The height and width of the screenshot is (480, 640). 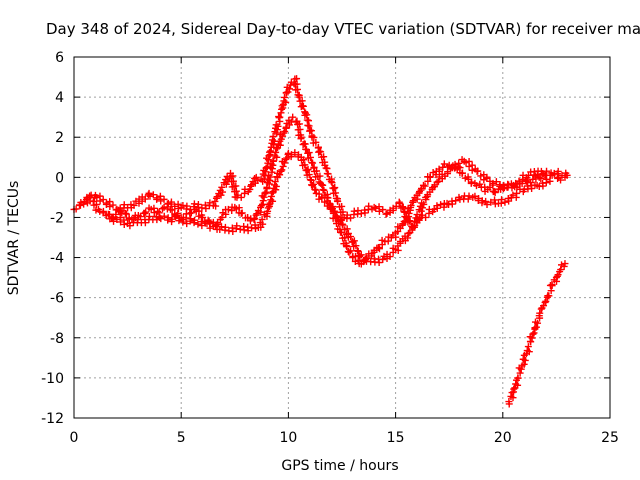 I want to click on y-tick-label: -8, so click(x=57, y=339).